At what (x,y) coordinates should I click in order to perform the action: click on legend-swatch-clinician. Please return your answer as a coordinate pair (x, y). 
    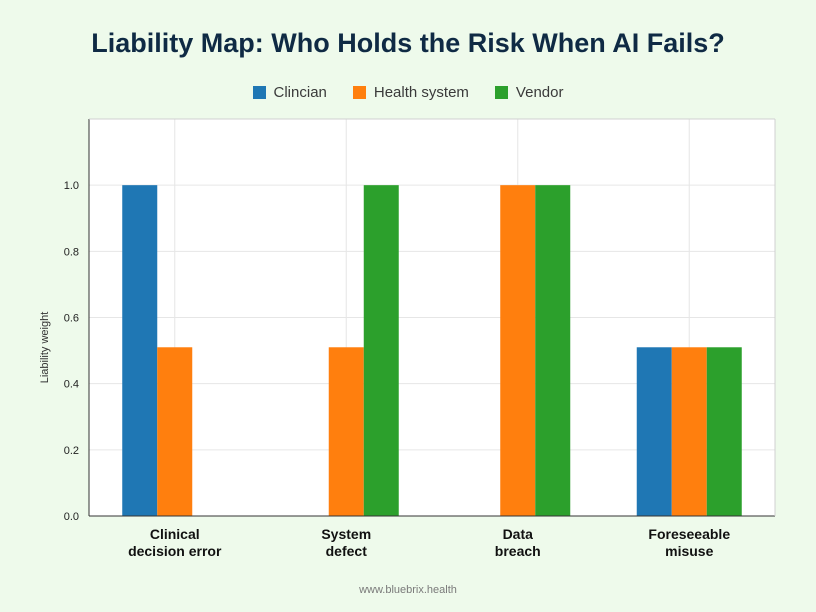
    Looking at the image, I should click on (259, 92).